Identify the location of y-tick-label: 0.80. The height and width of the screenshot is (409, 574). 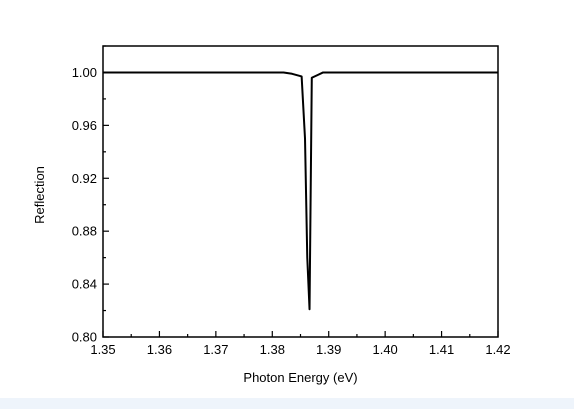
(84, 337).